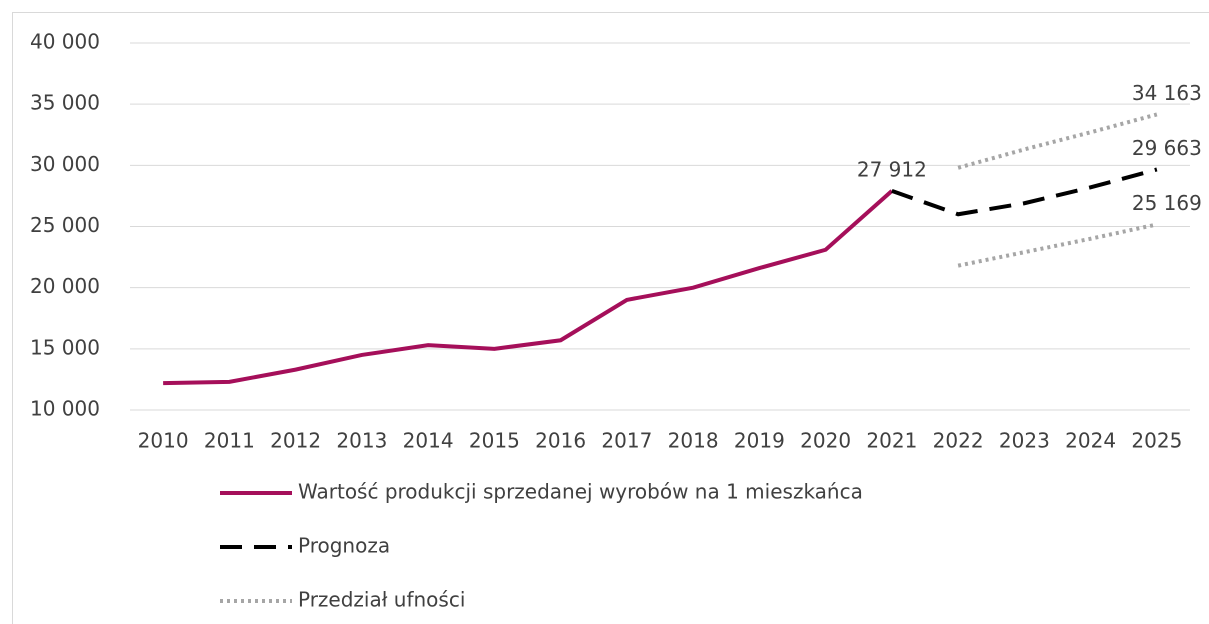 This screenshot has width=1209, height=624. I want to click on y-tick-label: 30 000, so click(65, 164).